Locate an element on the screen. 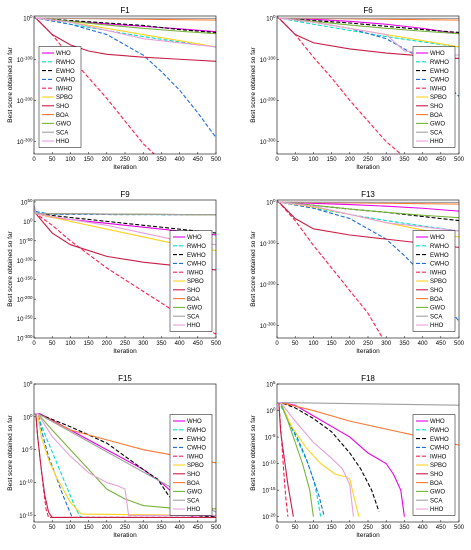 The height and width of the screenshot is (550, 471). y-tick-label: 10⁻⁵ is located at coordinates (270, 437).